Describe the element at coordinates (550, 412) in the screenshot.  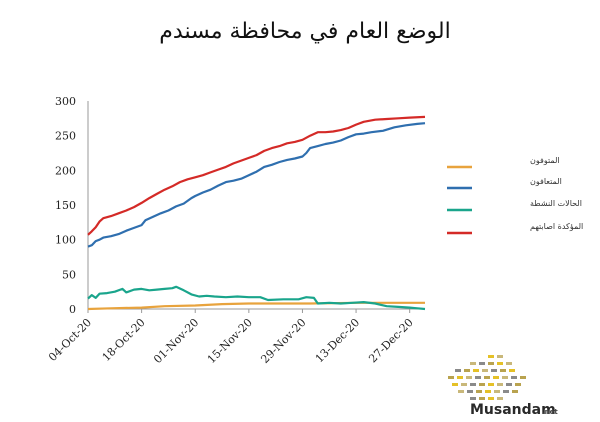
I see `watermark-suffix: .net` at that location.